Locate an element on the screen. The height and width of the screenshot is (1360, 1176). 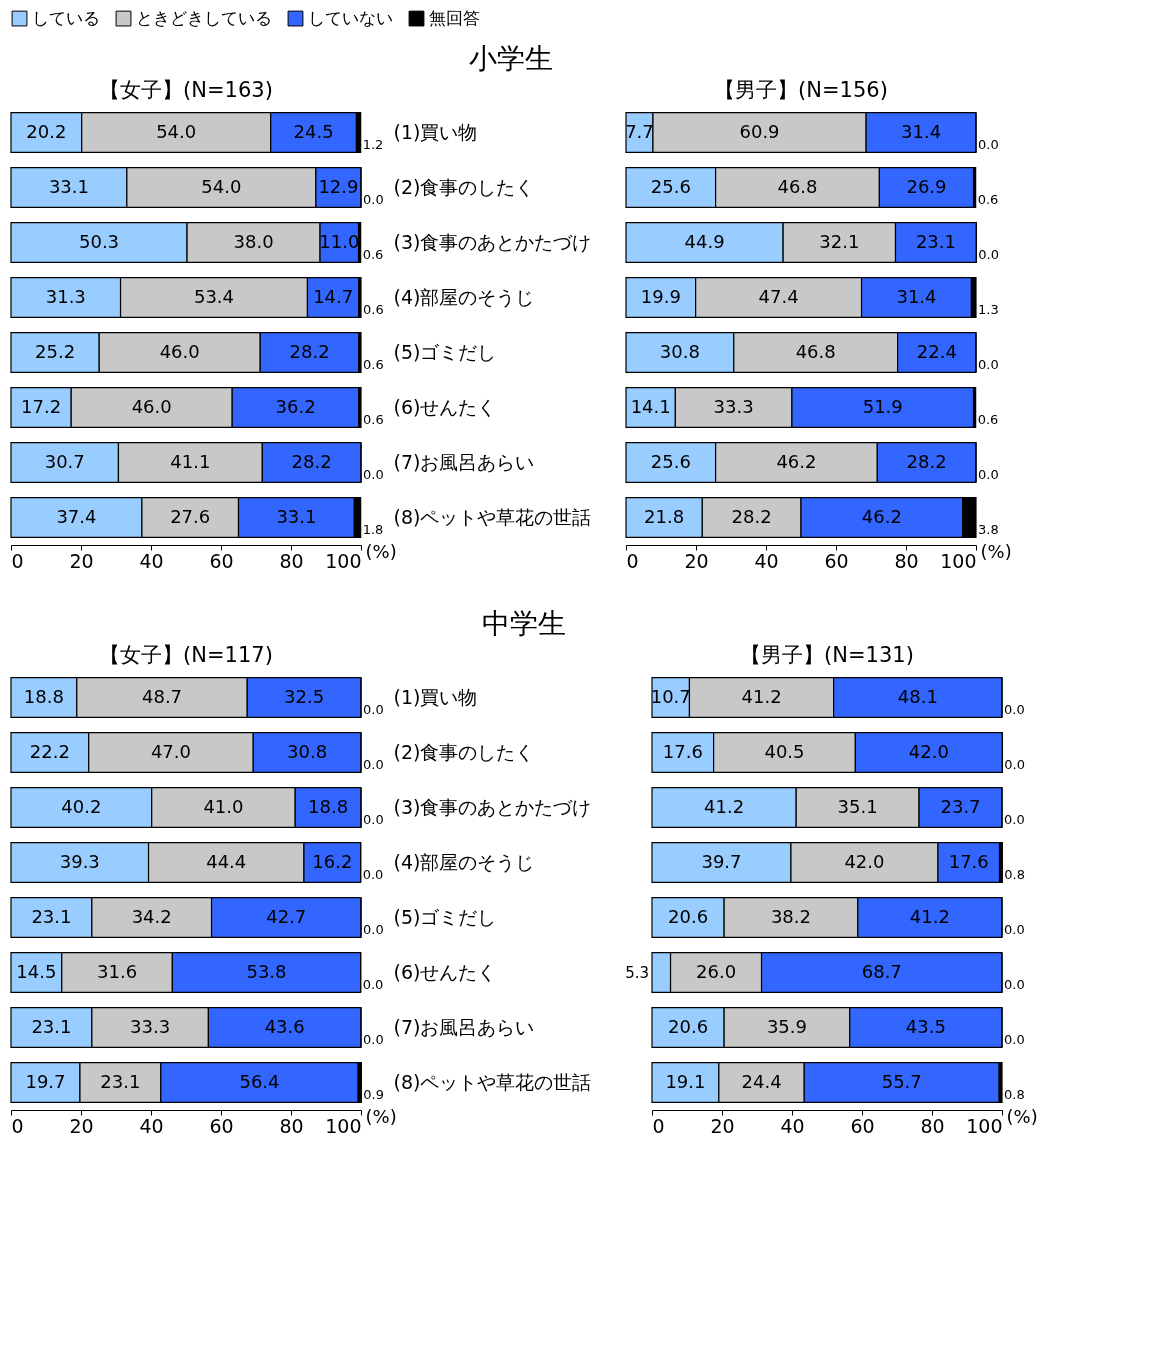
data-label: 21.8 is located at coordinates (664, 516).